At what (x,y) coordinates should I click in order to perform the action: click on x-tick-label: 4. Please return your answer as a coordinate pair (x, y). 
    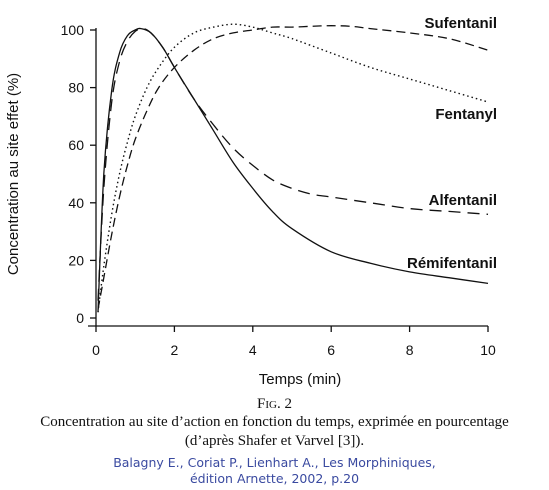
    Looking at the image, I should click on (253, 350).